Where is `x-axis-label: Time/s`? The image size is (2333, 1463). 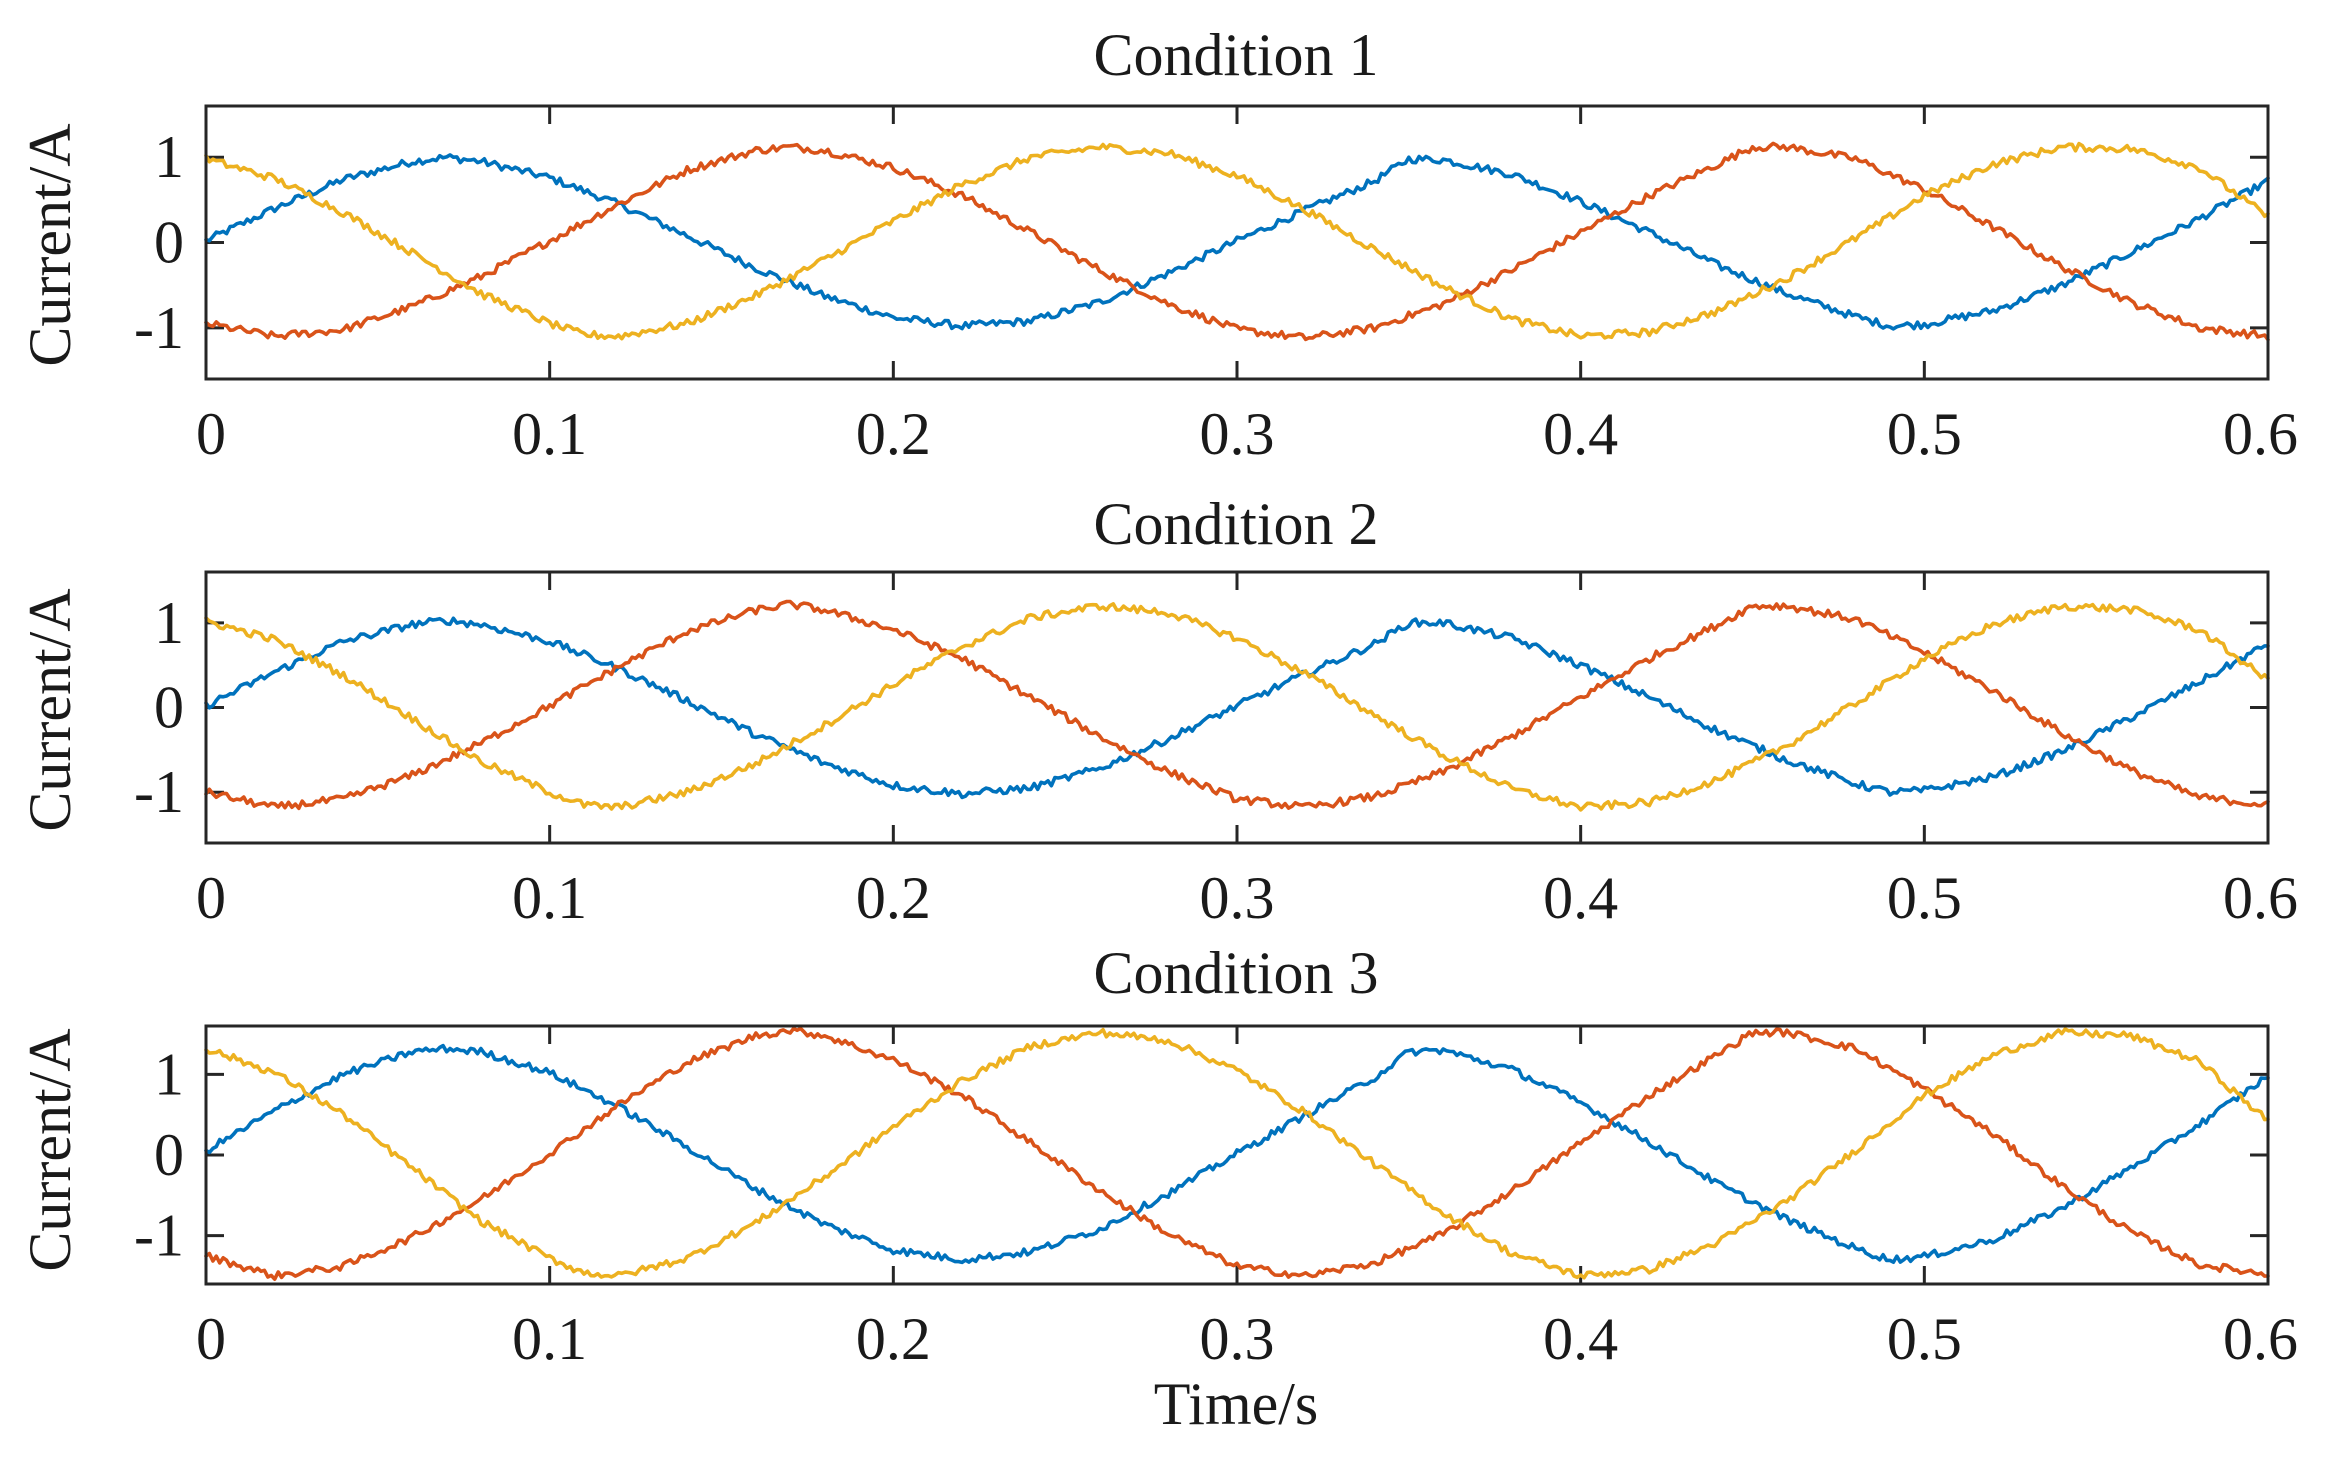
x-axis-label: Time/s is located at coordinates (1236, 1404).